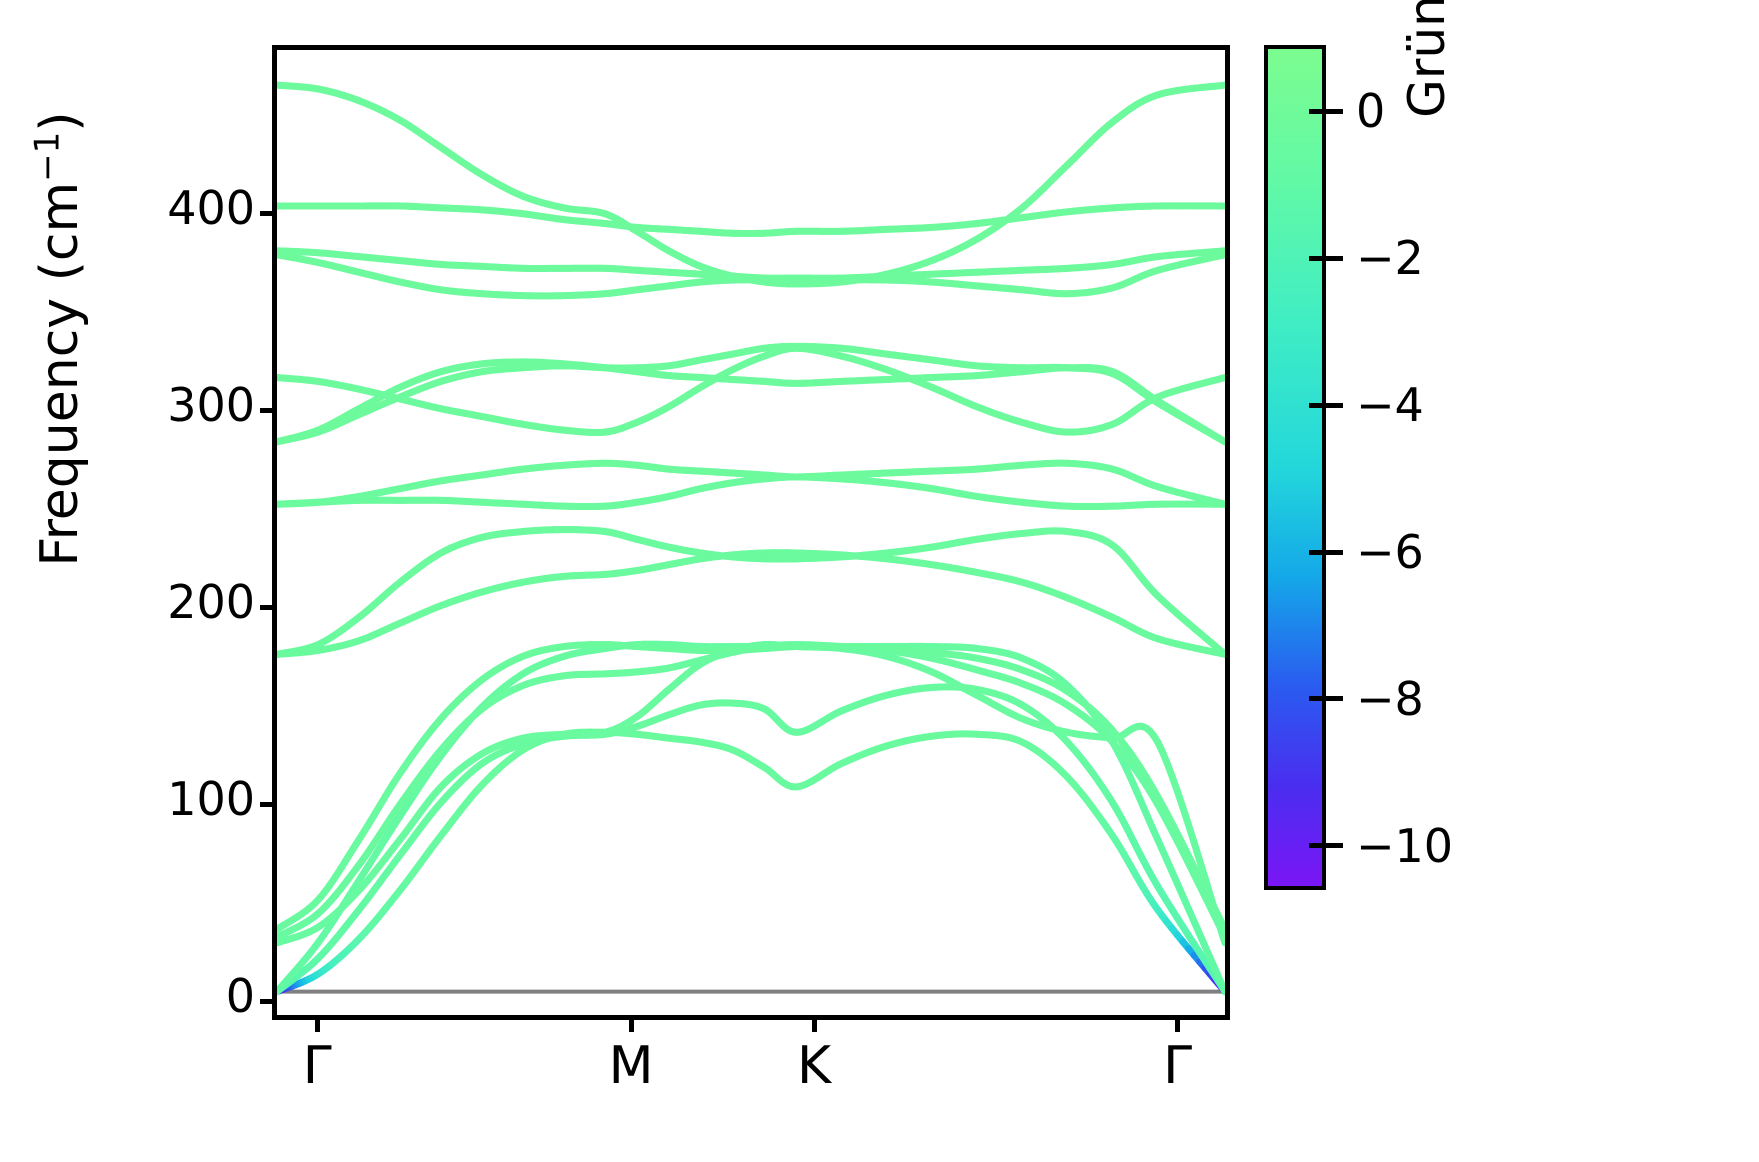  Describe the element at coordinates (240, 996) in the screenshot. I see `y-tick-label-0: 0` at that location.